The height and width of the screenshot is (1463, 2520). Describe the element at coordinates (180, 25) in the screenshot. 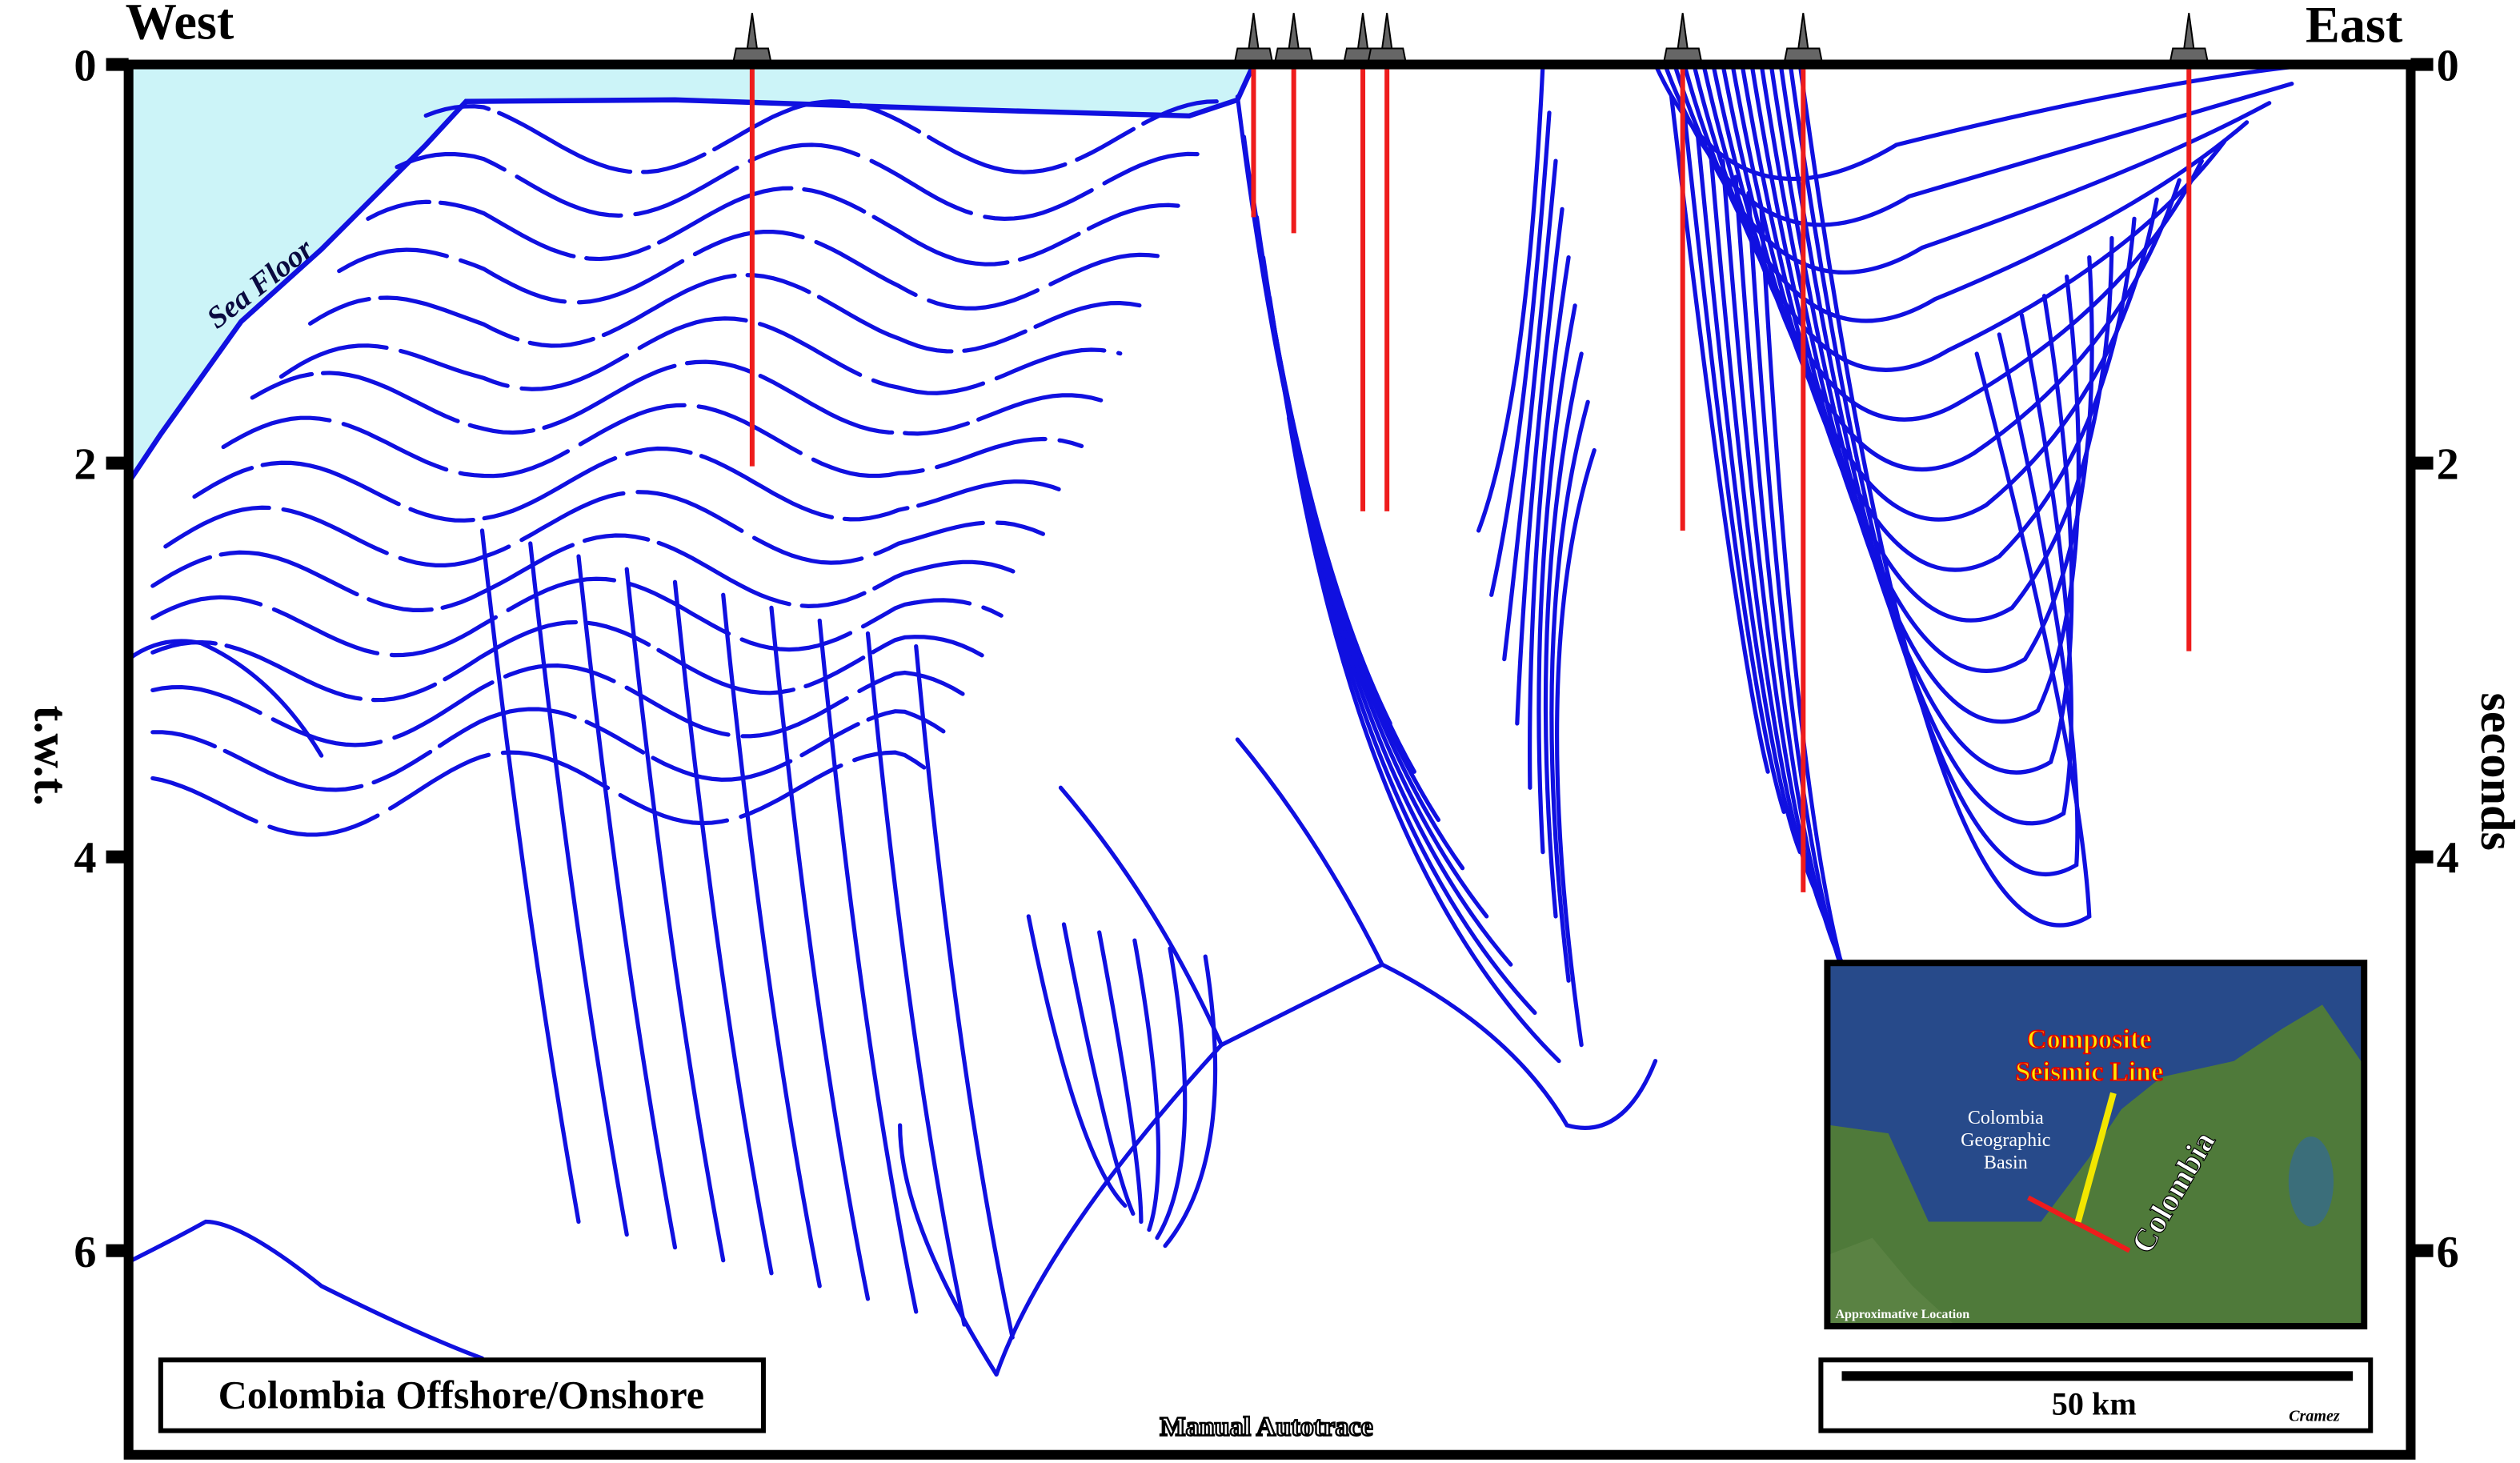

I see `west-label: West` at that location.